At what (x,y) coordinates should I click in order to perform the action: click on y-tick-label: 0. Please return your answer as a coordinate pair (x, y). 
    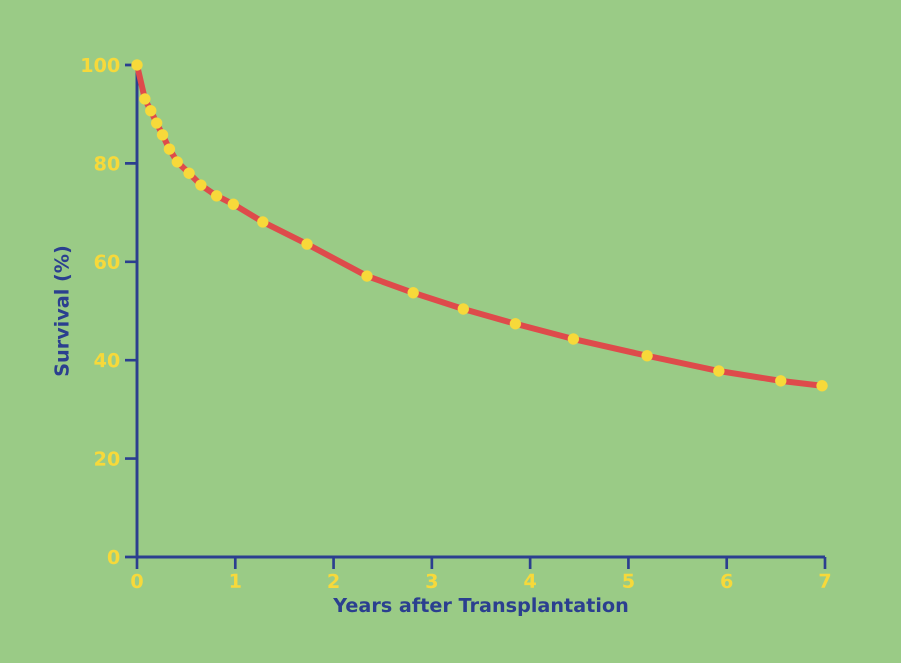
    Looking at the image, I should click on (114, 557).